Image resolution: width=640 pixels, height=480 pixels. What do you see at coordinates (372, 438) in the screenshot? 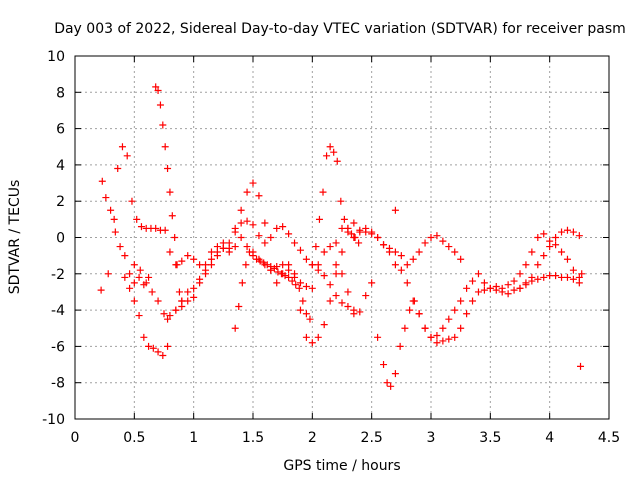
I see `x-tick-label: 2.5` at bounding box center [372, 438].